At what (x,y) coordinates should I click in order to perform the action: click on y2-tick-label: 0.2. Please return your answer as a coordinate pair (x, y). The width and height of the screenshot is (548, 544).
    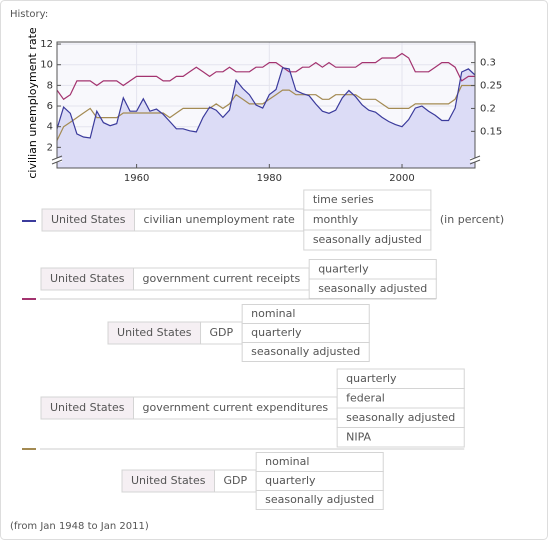
    Looking at the image, I should click on (488, 108).